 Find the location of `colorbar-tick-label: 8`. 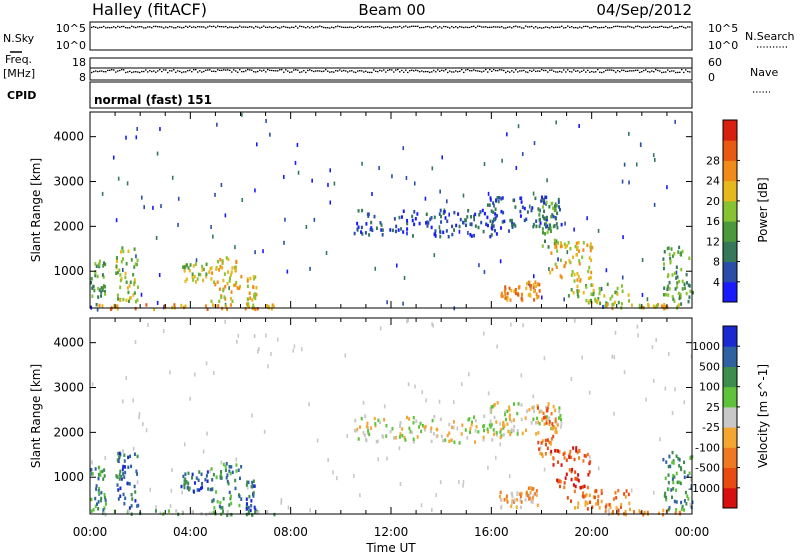

colorbar-tick-label: 8 is located at coordinates (716, 262).